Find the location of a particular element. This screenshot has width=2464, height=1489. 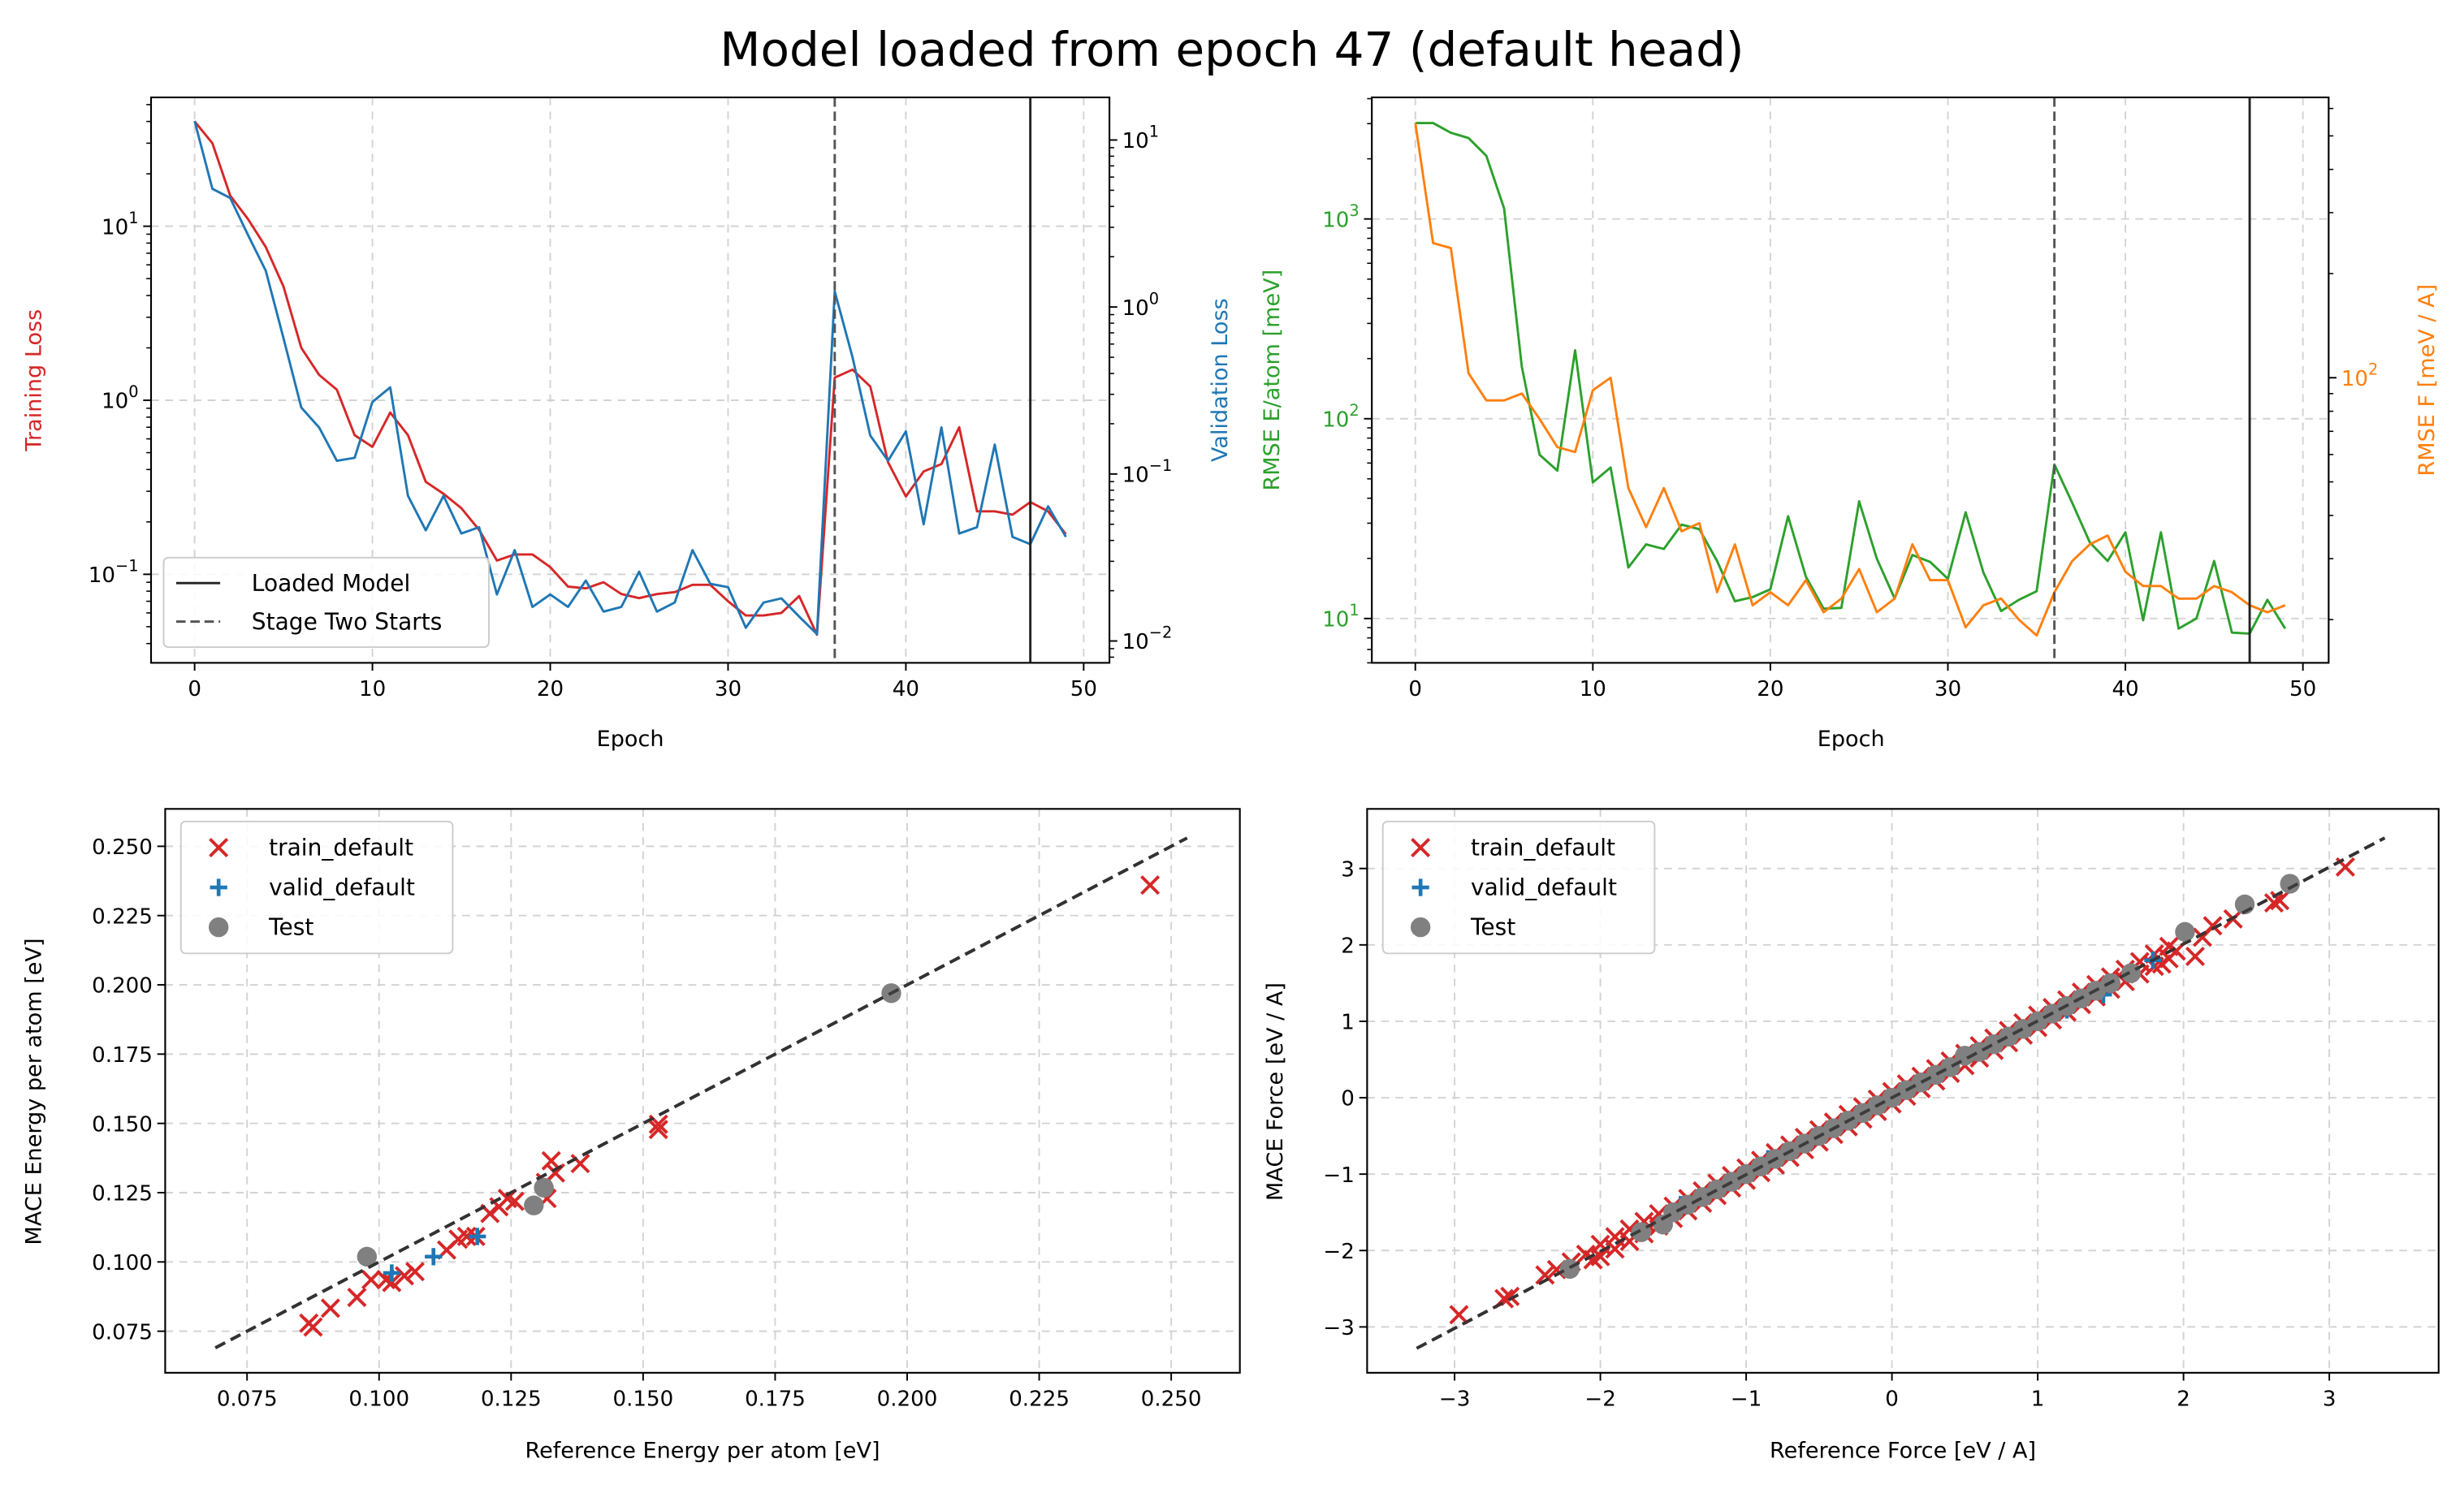

y-tick-label: 10⁻¹ is located at coordinates (114, 572).